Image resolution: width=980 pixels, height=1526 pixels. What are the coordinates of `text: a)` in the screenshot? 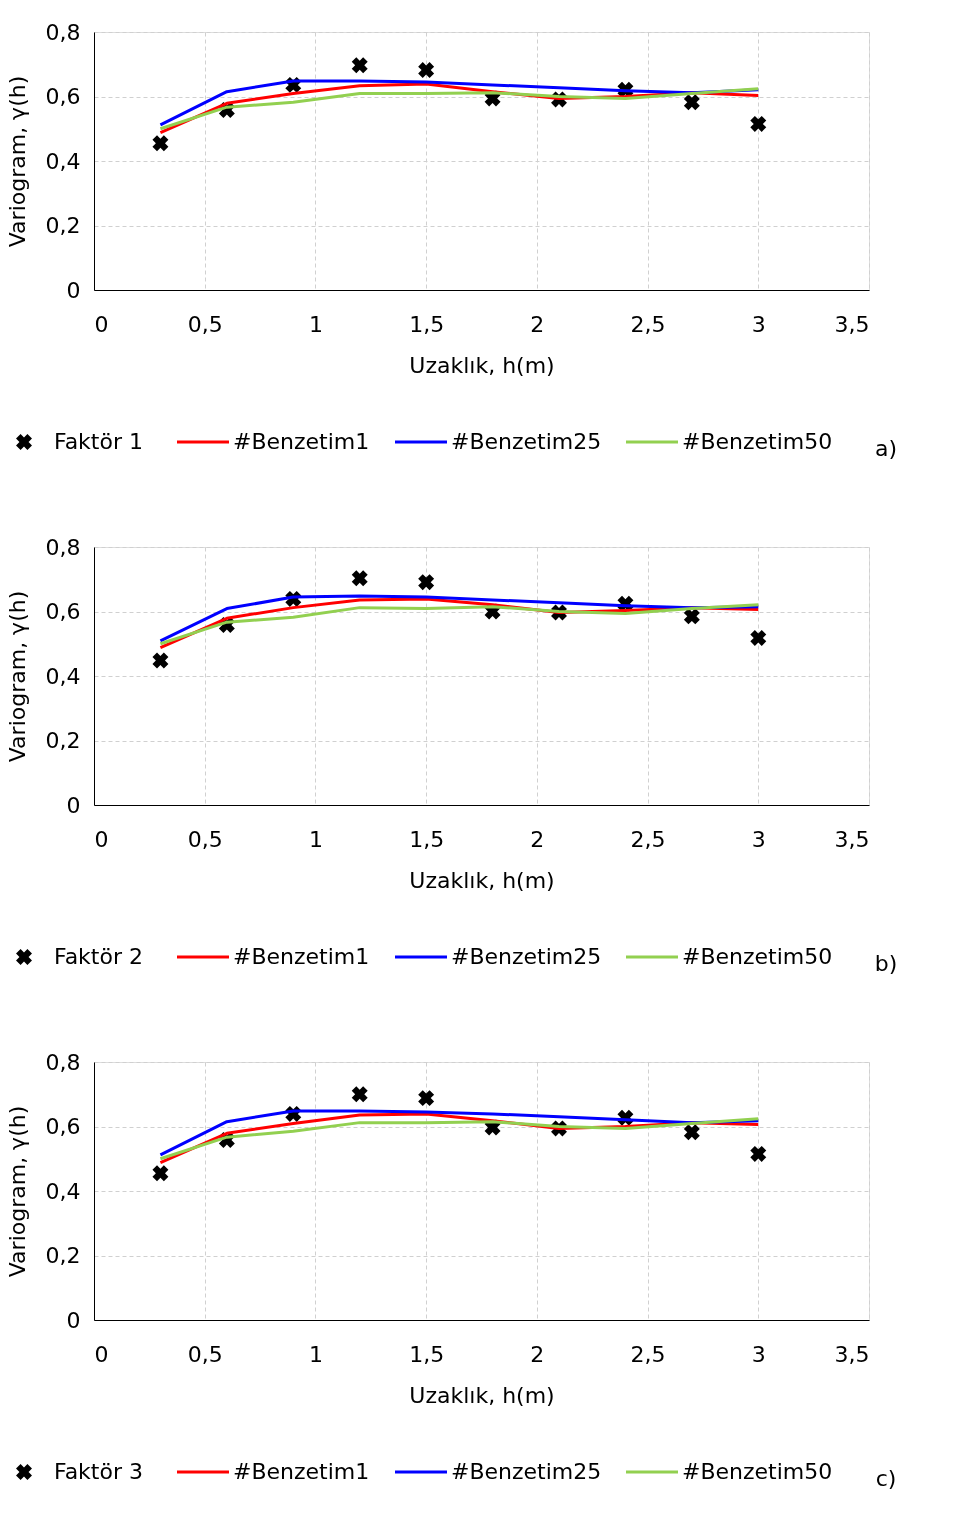 It's located at (886, 448).